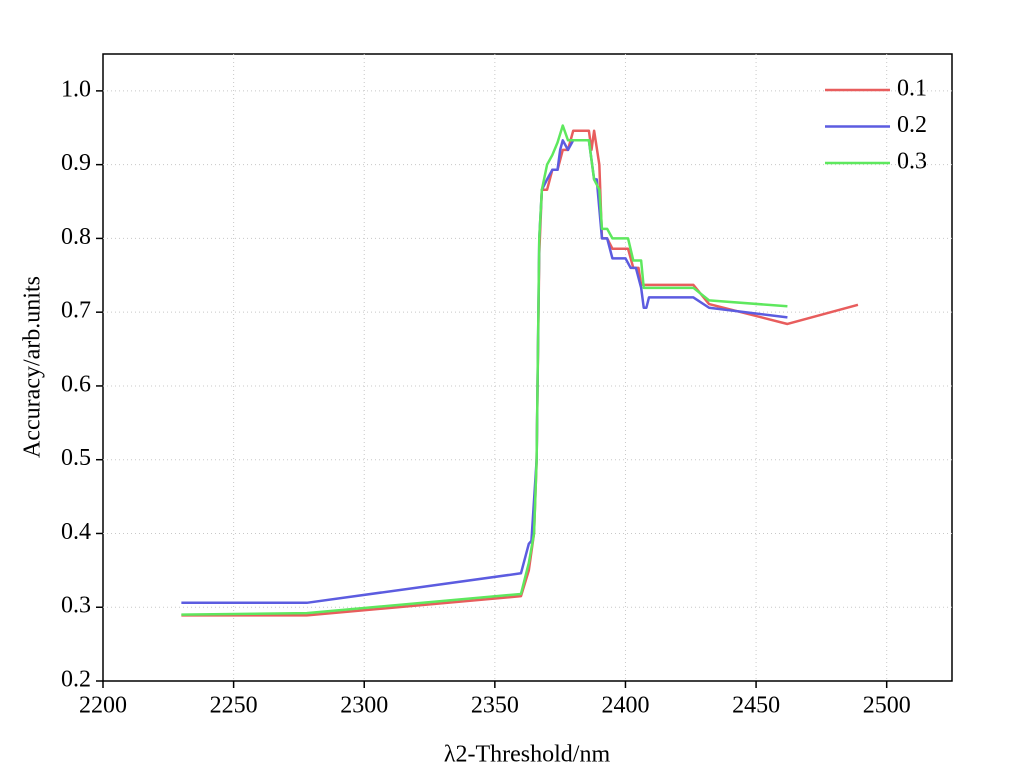 The height and width of the screenshot is (783, 1024). What do you see at coordinates (912, 89) in the screenshot?
I see `legend-label: 0.1` at bounding box center [912, 89].